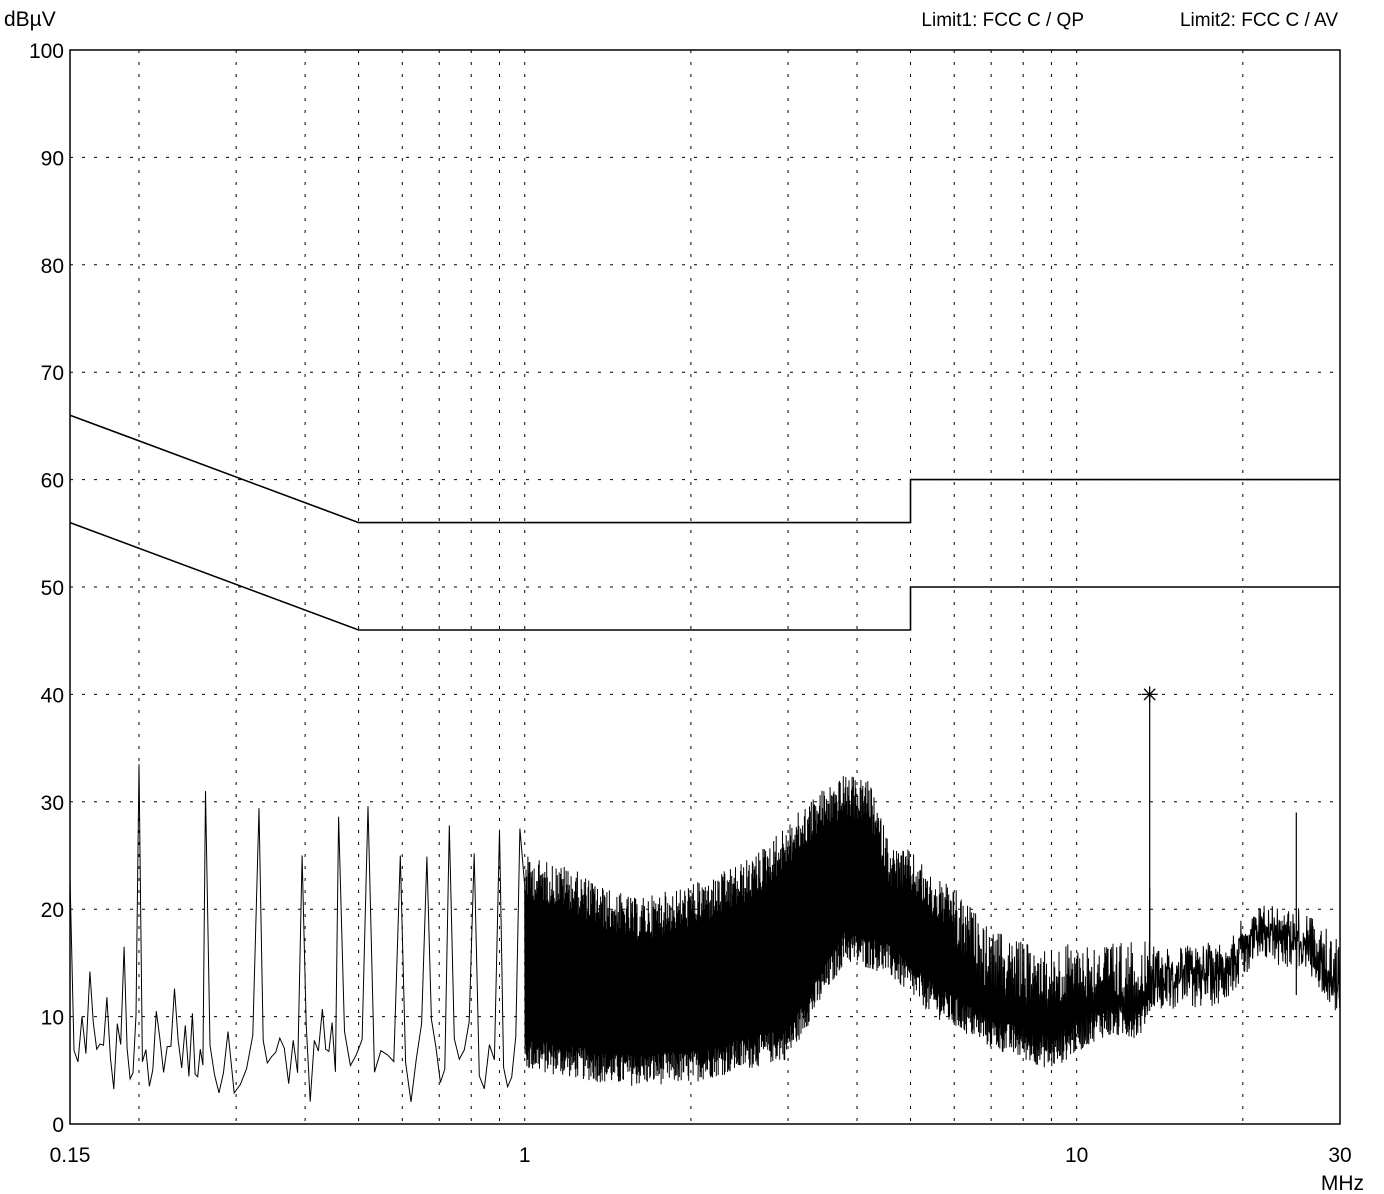  I want to click on peak-marker-group, so click(1149, 694).